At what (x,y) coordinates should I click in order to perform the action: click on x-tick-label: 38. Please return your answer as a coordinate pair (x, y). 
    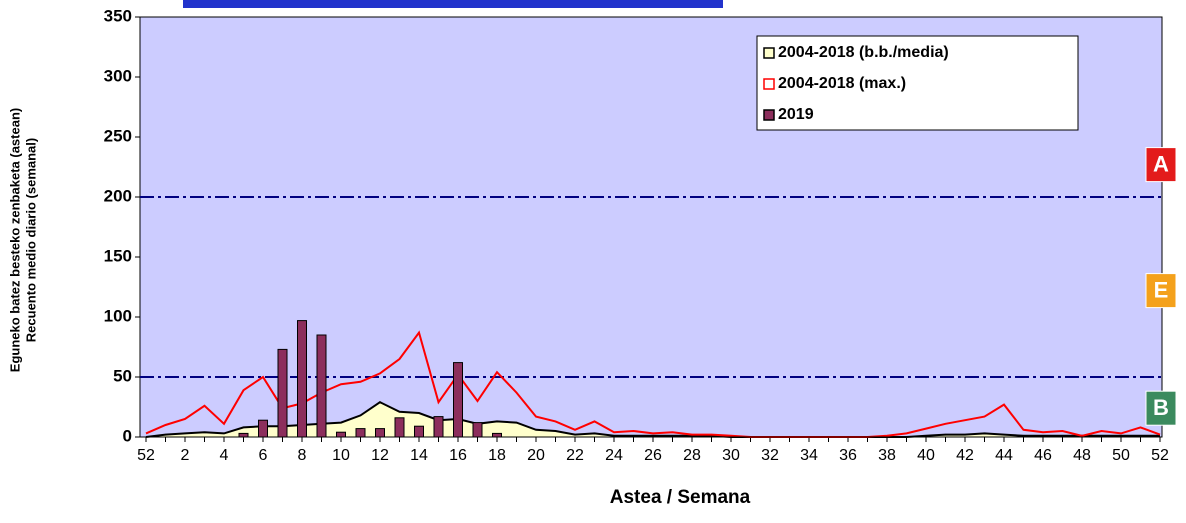
    Looking at the image, I should click on (887, 455).